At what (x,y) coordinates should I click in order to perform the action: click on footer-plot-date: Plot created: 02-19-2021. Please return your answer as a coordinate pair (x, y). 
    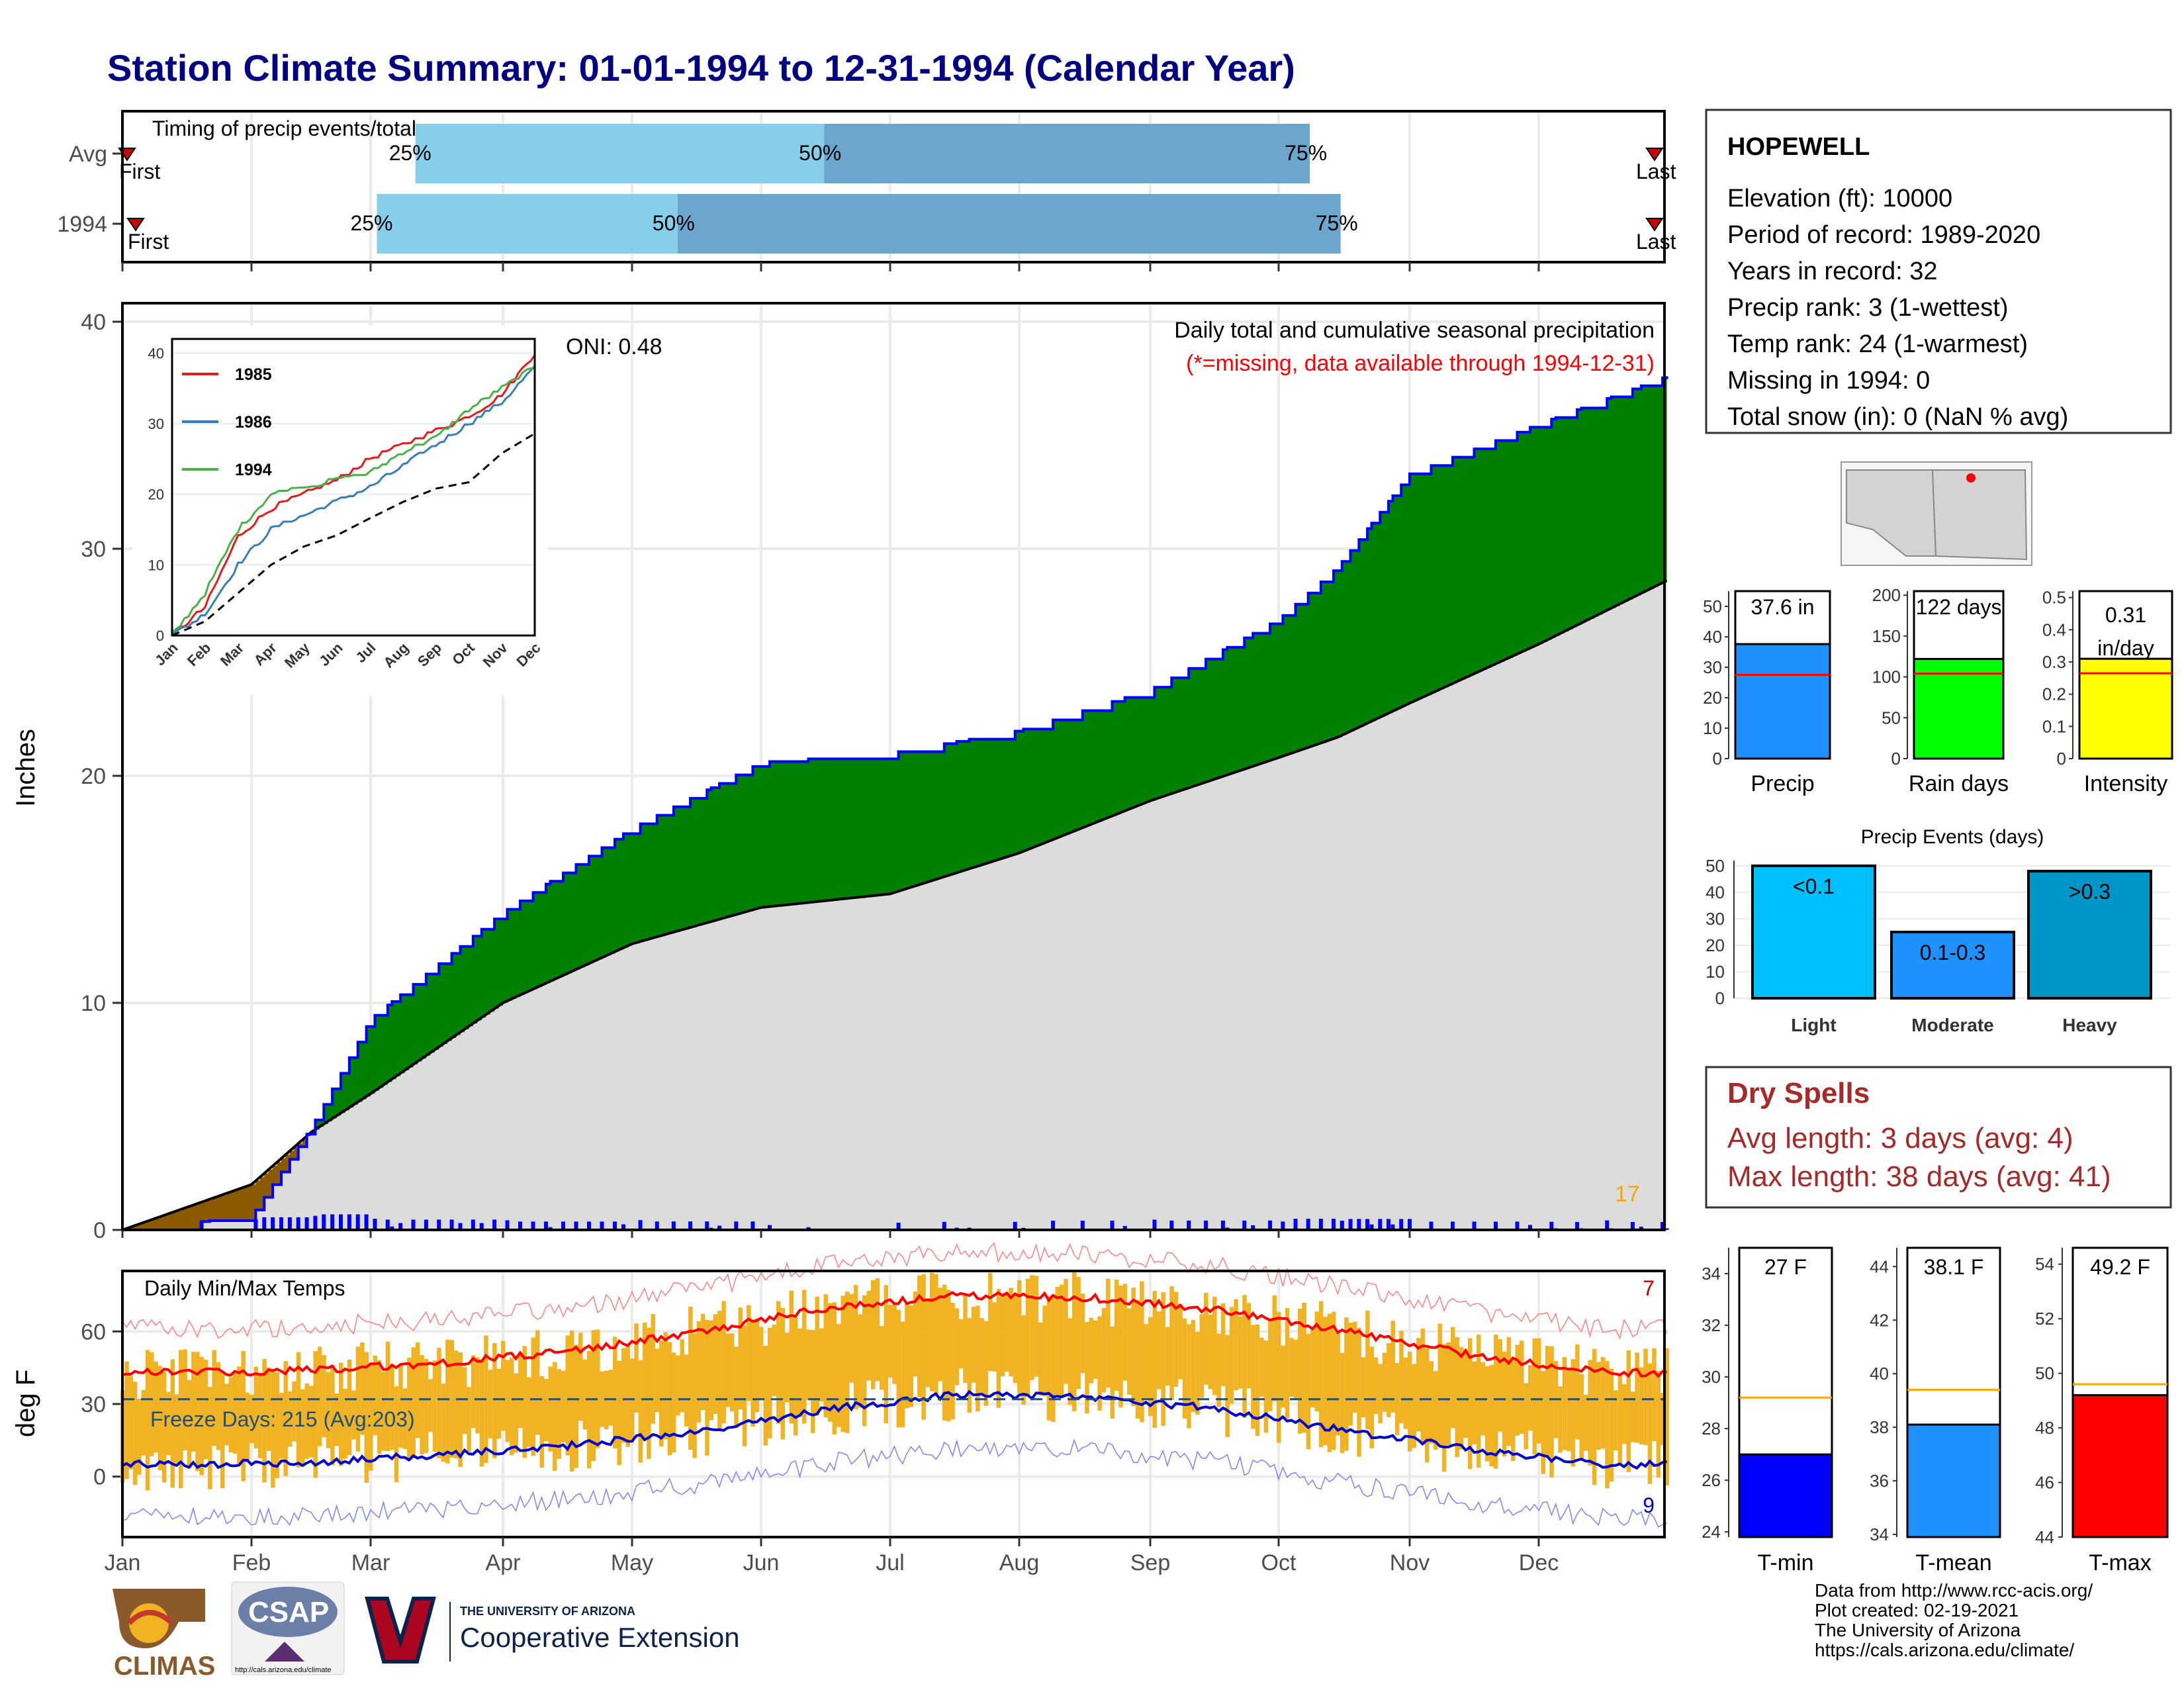
    Looking at the image, I should click on (1917, 1610).